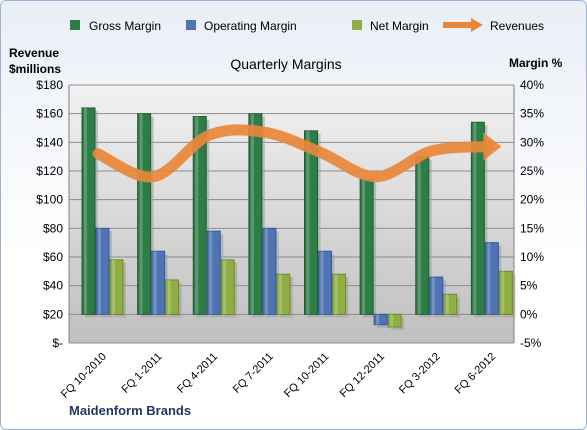  Describe the element at coordinates (53, 257) in the screenshot. I see `left-tick-label: $60` at that location.